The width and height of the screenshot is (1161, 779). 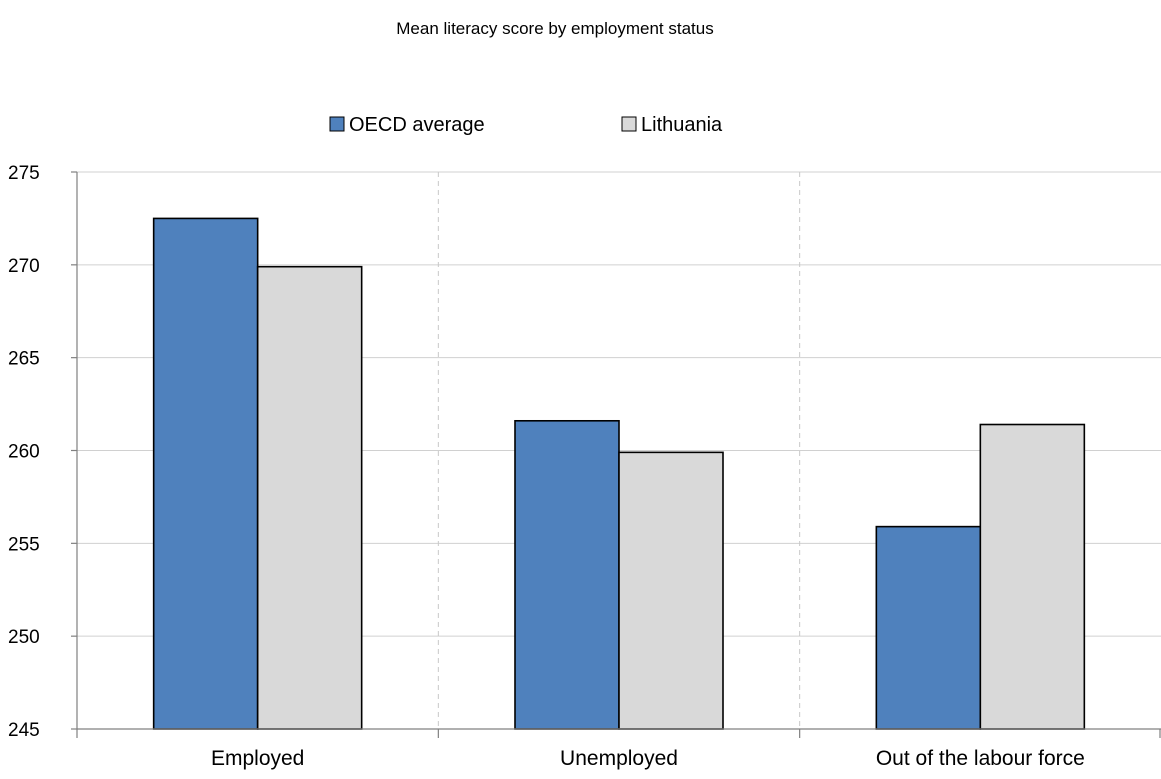 I want to click on y-tick-label: 250, so click(x=24, y=637).